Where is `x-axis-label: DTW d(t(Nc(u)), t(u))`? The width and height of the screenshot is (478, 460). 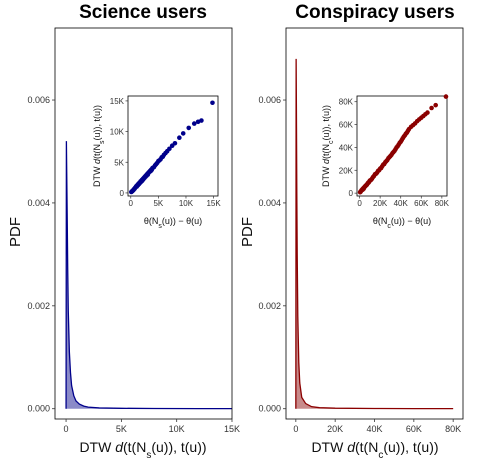 x-axis-label: DTW d(t(Nc(u)), t(u)) is located at coordinates (374, 449).